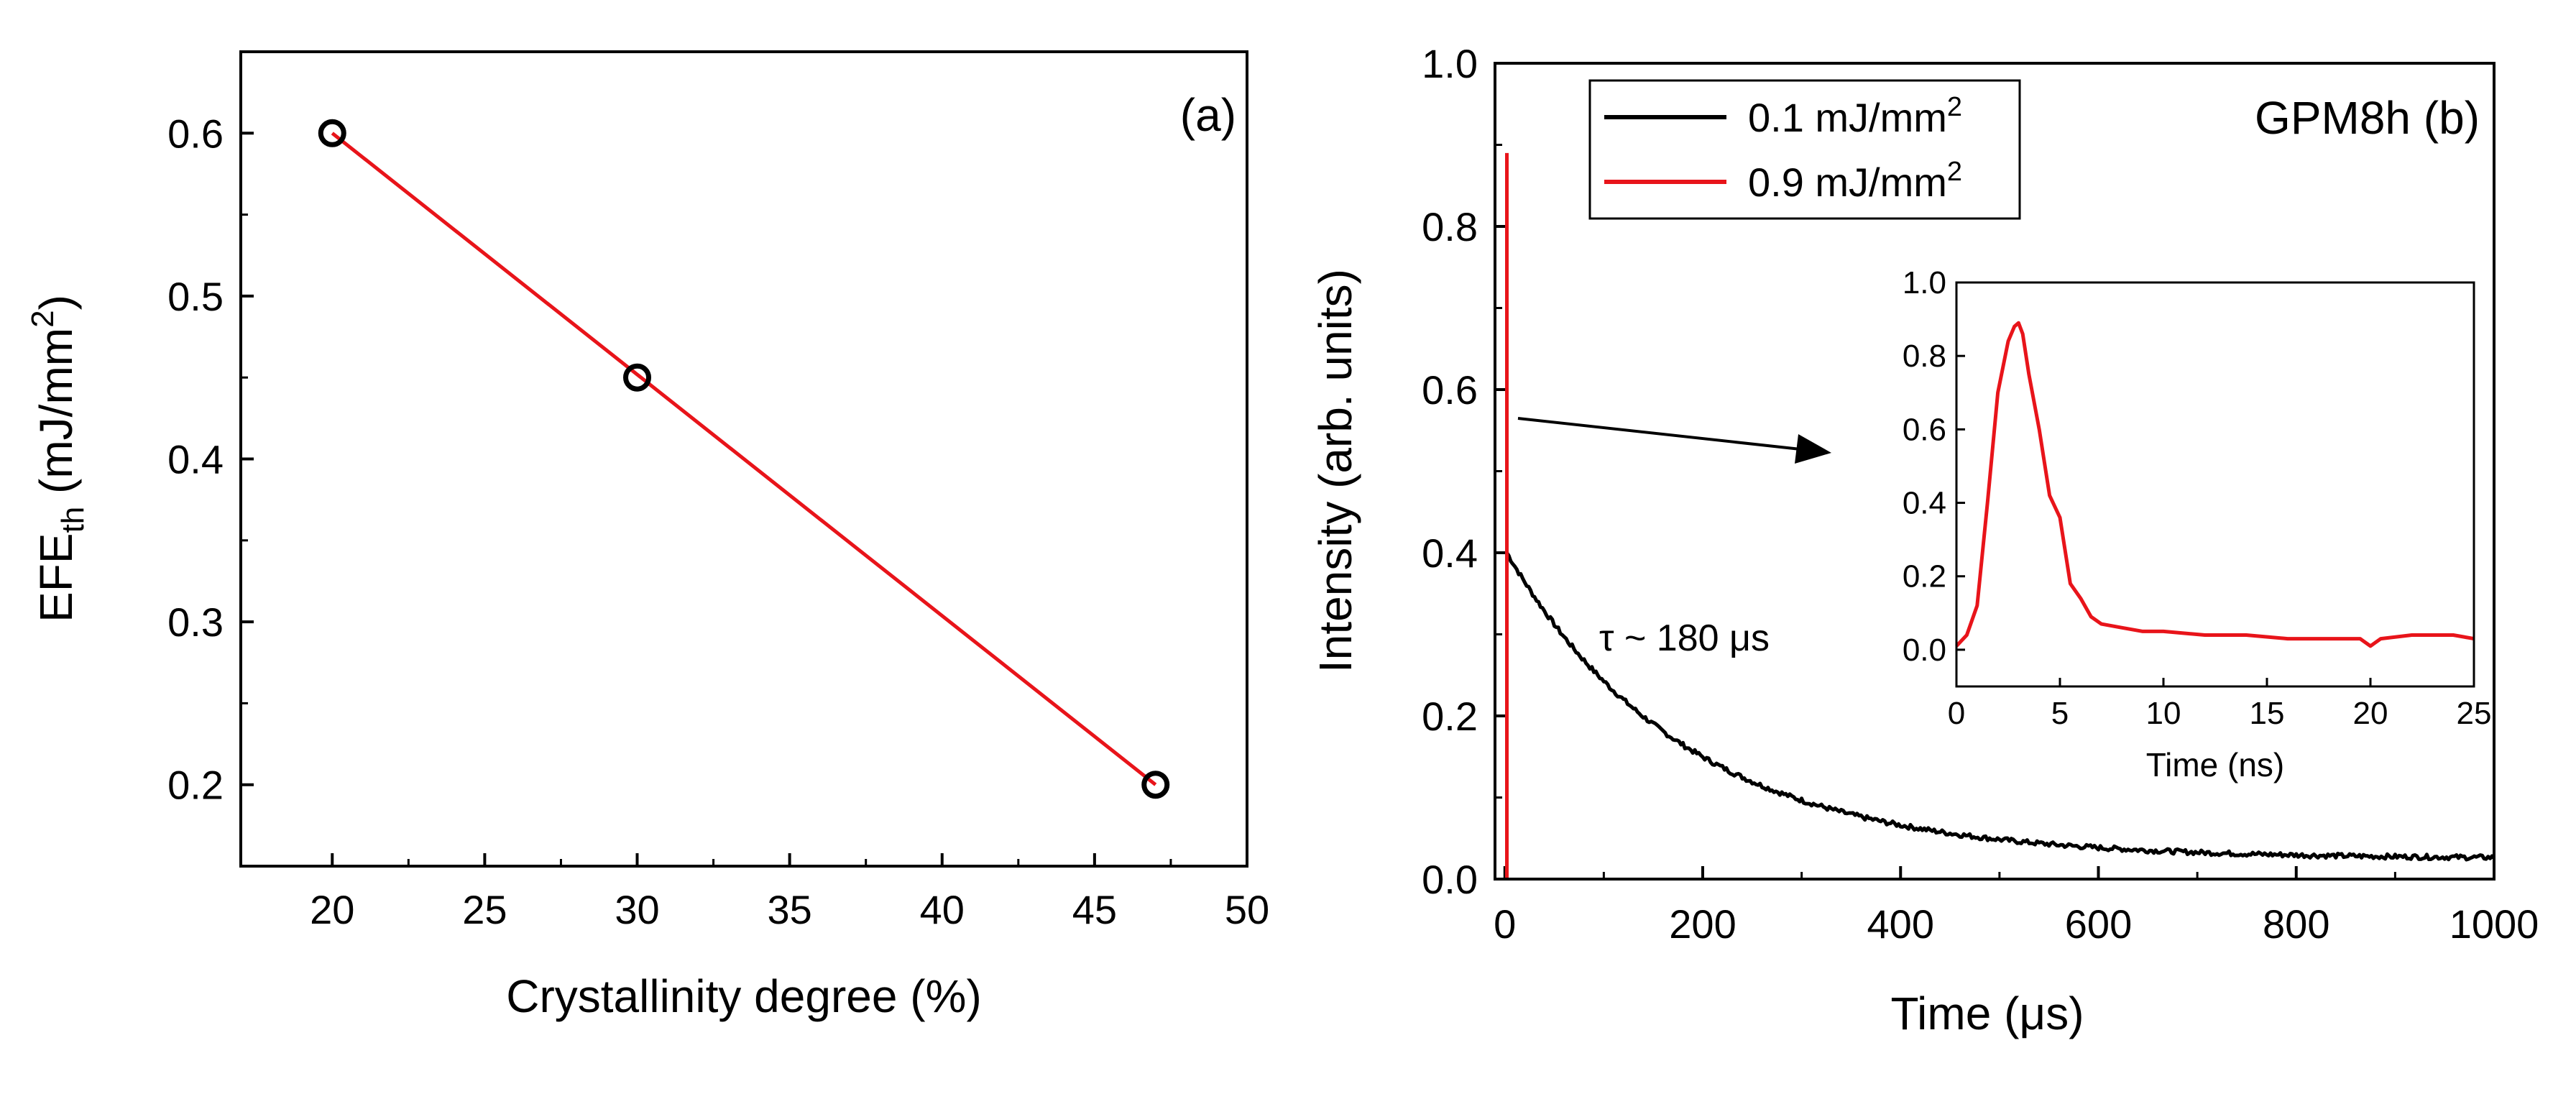 The width and height of the screenshot is (2576, 1094). What do you see at coordinates (56, 418) in the screenshot?
I see `panel-a-y-axis-units: (mJ/mm` at bounding box center [56, 418].